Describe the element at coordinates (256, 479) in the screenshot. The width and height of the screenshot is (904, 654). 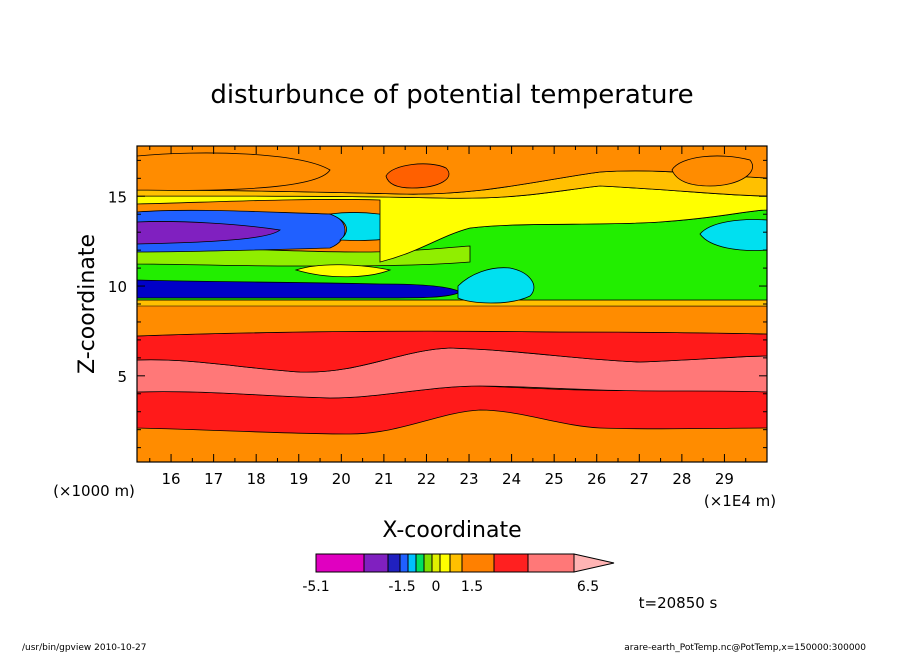
I see `x-tick-label: 18` at that location.